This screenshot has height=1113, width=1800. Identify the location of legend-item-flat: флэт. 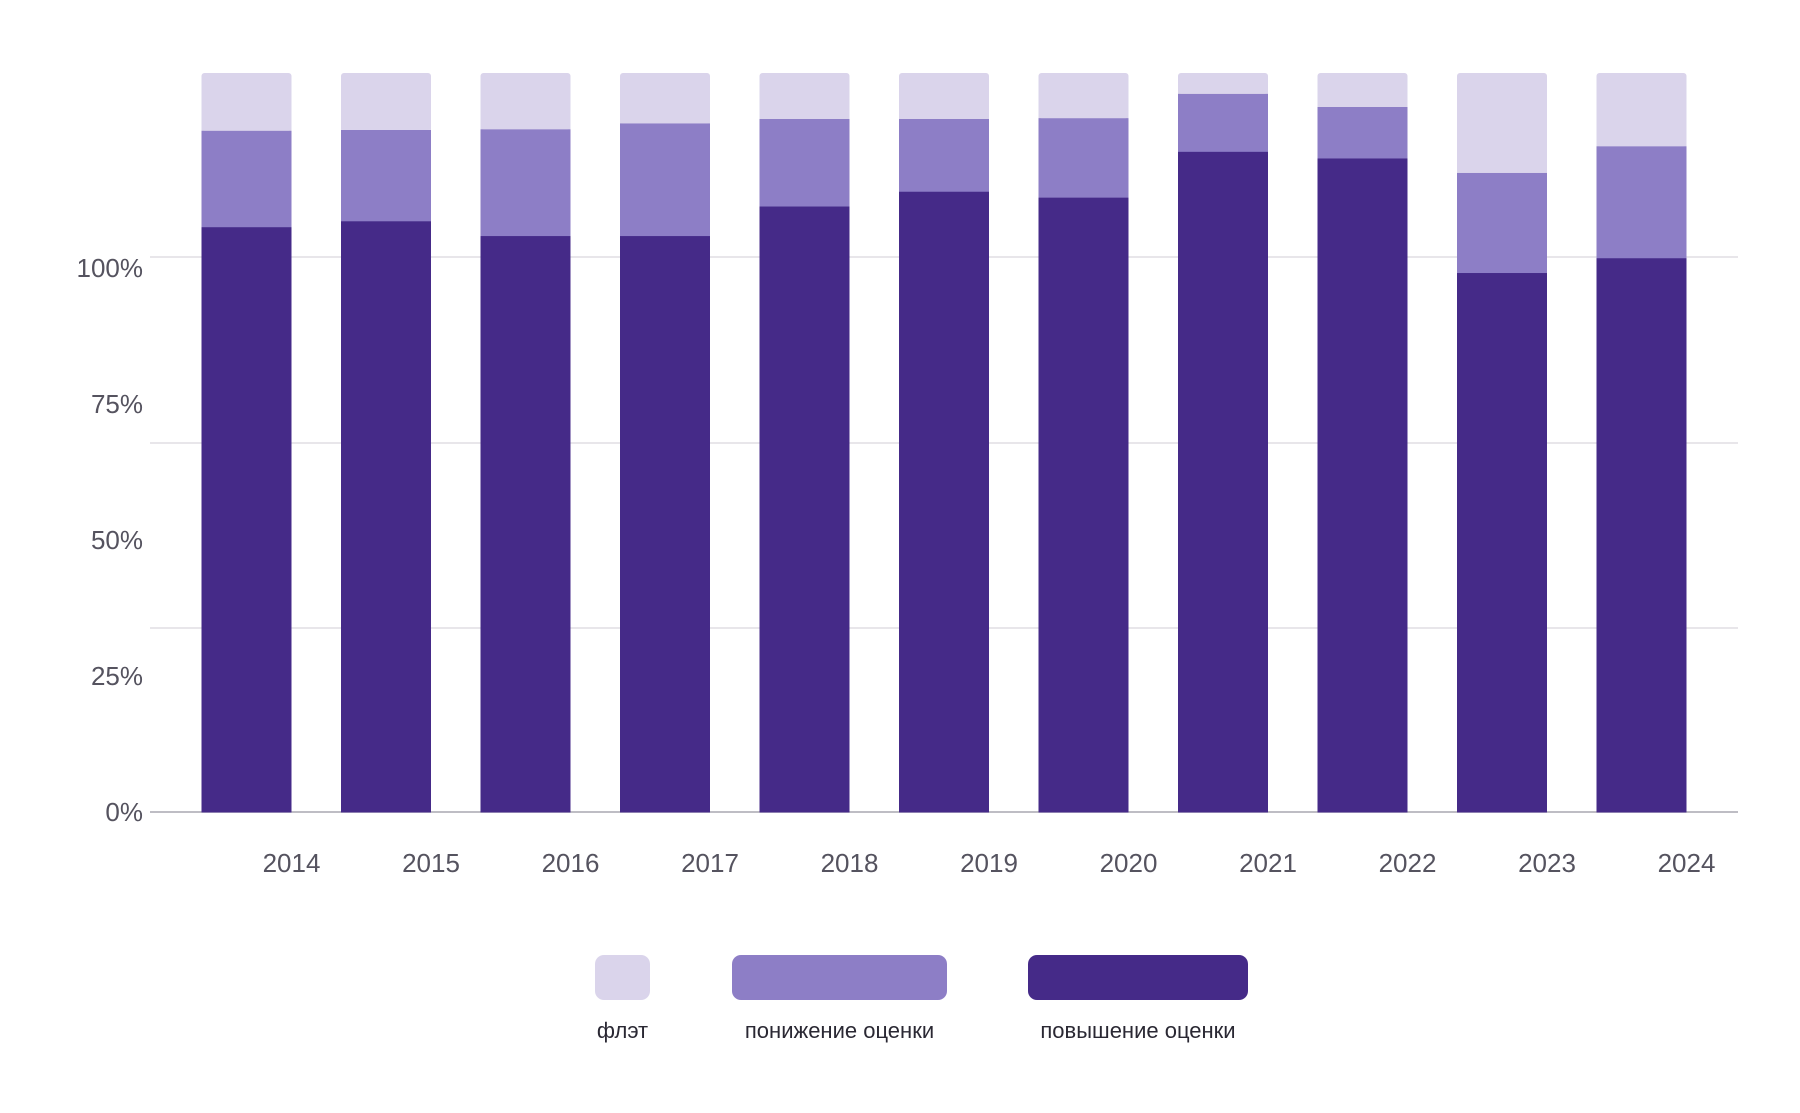
(622, 999).